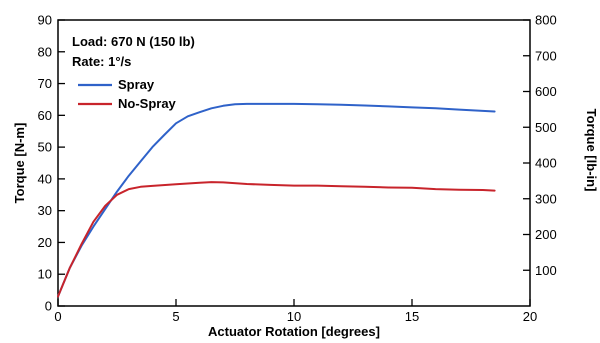  What do you see at coordinates (45, 178) in the screenshot?
I see `y-tick-label: 40` at bounding box center [45, 178].